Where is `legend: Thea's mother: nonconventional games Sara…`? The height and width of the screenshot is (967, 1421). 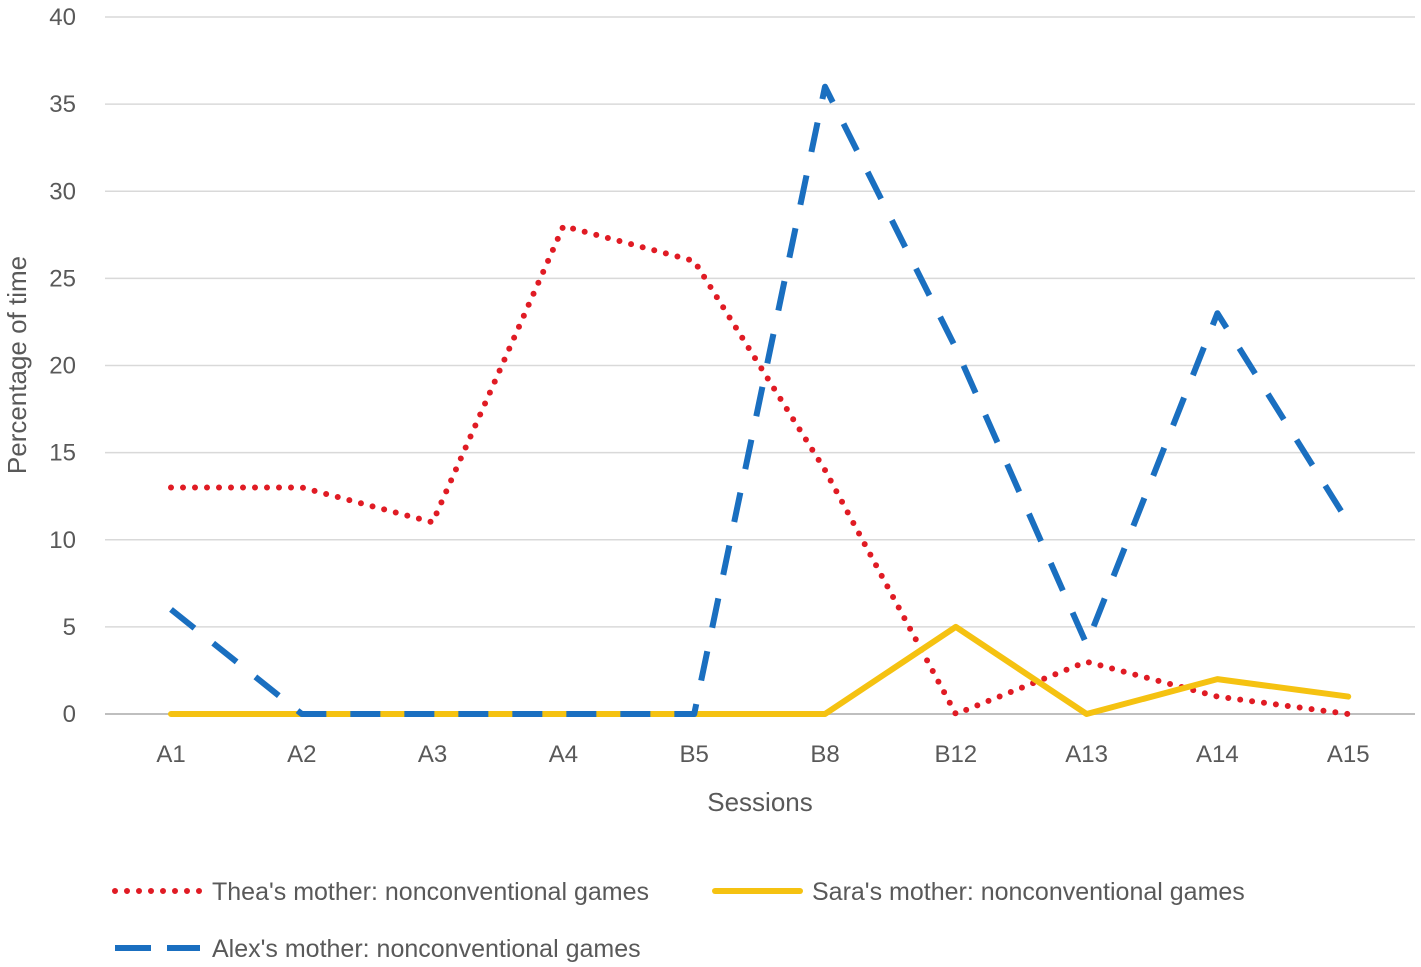 legend: Thea's mother: nonconventional games Sara… is located at coordinates (678, 920).